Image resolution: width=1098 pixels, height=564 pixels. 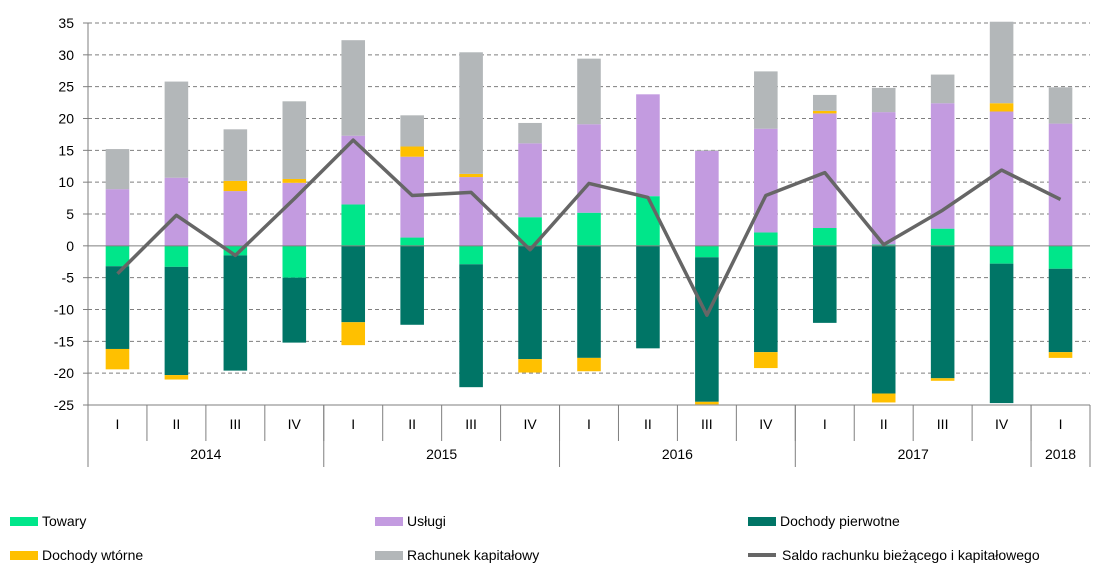 What do you see at coordinates (64, 341) in the screenshot?
I see `y-tick-label: -15` at bounding box center [64, 341].